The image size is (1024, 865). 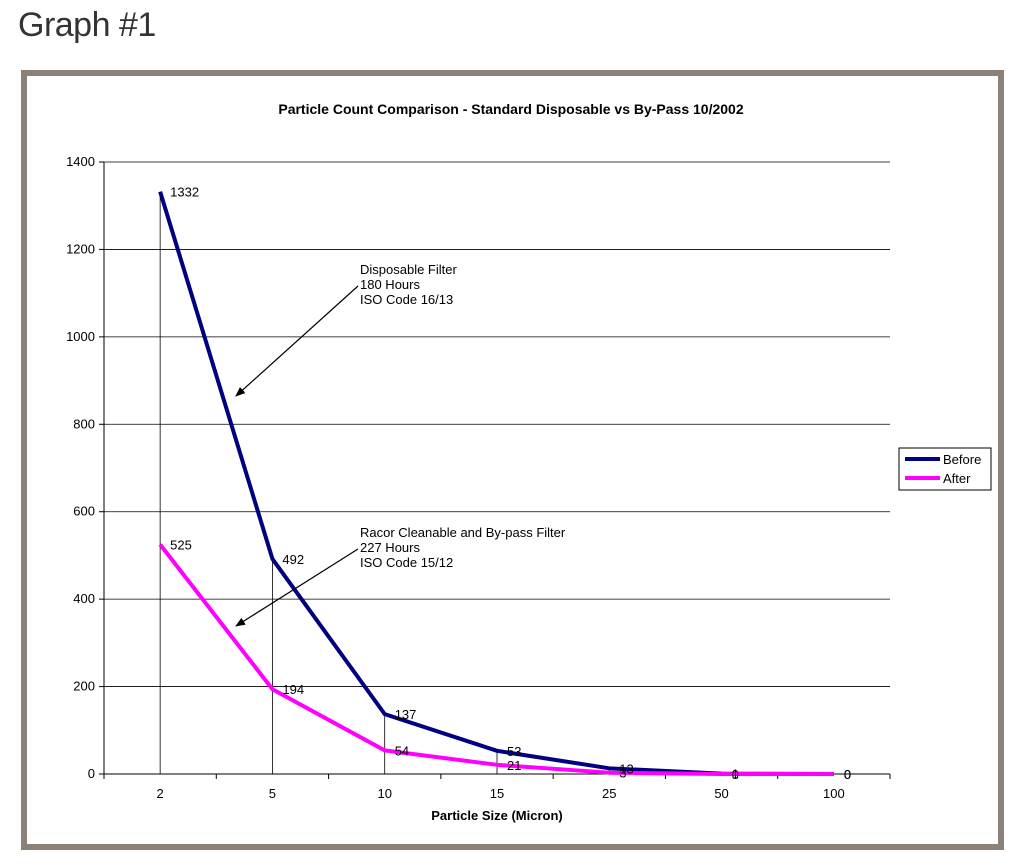 I want to click on annotation-0-line-1: 180 Hours, so click(x=390, y=284).